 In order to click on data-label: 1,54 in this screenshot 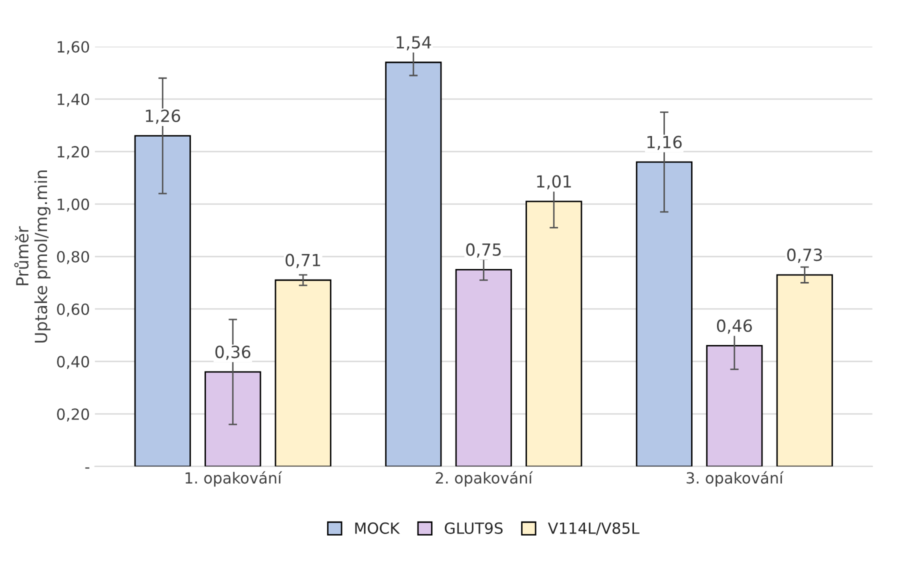, I will do `click(414, 43)`.